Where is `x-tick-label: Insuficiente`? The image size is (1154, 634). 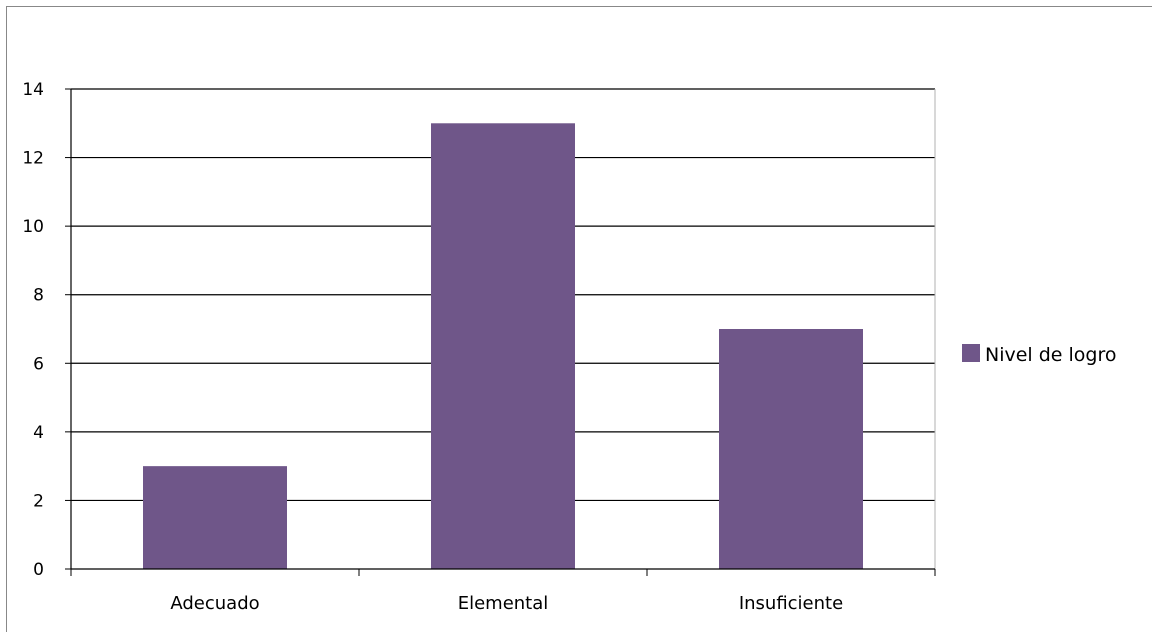 x-tick-label: Insuficiente is located at coordinates (791, 603).